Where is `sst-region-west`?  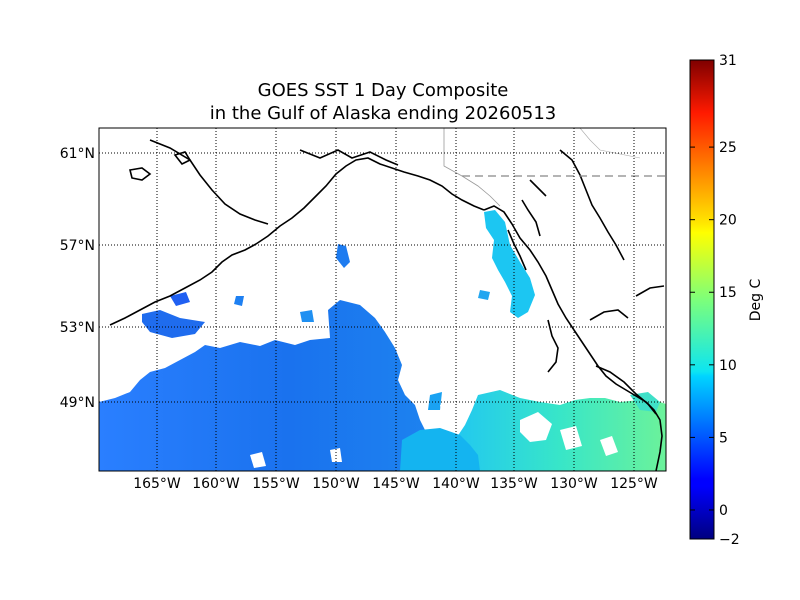 sst-region-west is located at coordinates (289, 385).